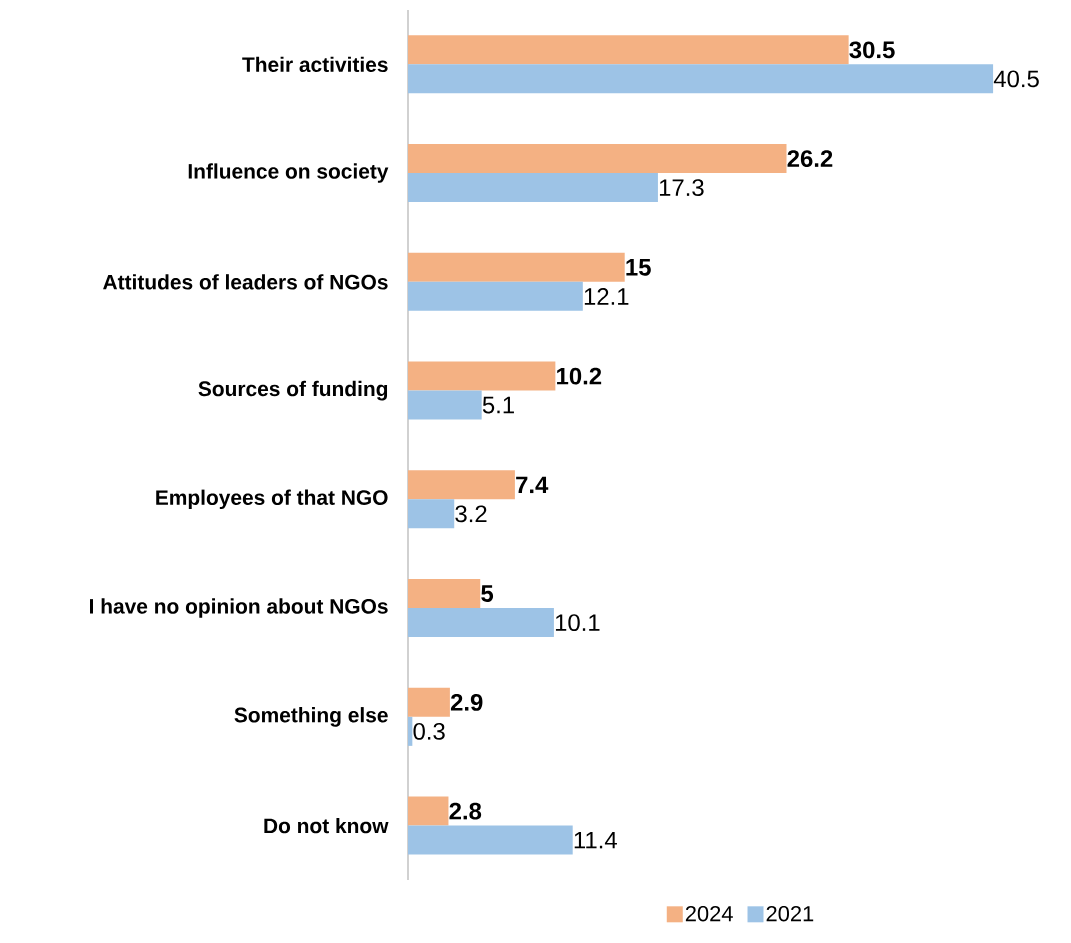 This screenshot has height=943, width=1071. Describe the element at coordinates (872, 50) in the screenshot. I see `data-label: 30.5` at that location.